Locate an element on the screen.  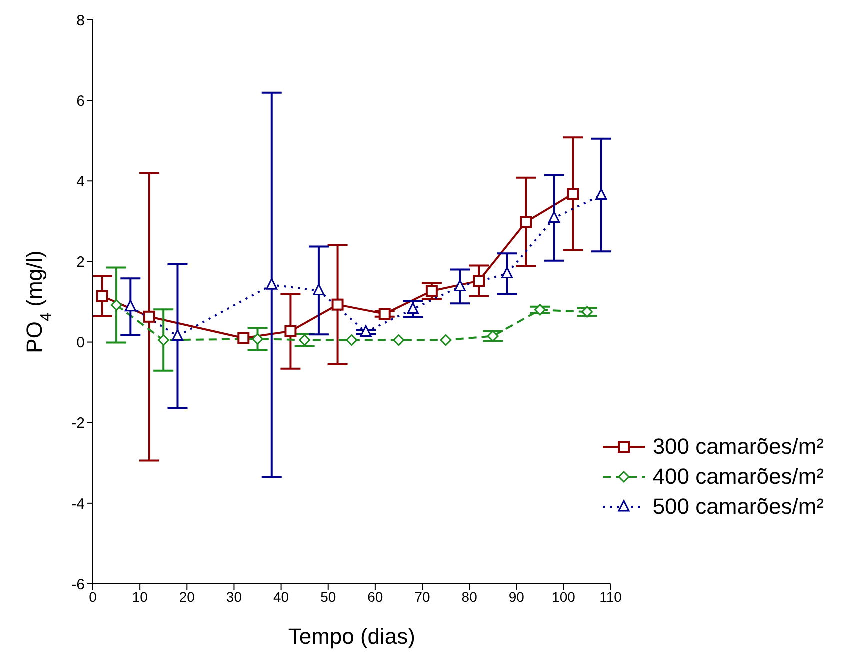
y-tick-label: 2 is located at coordinates (80, 263).